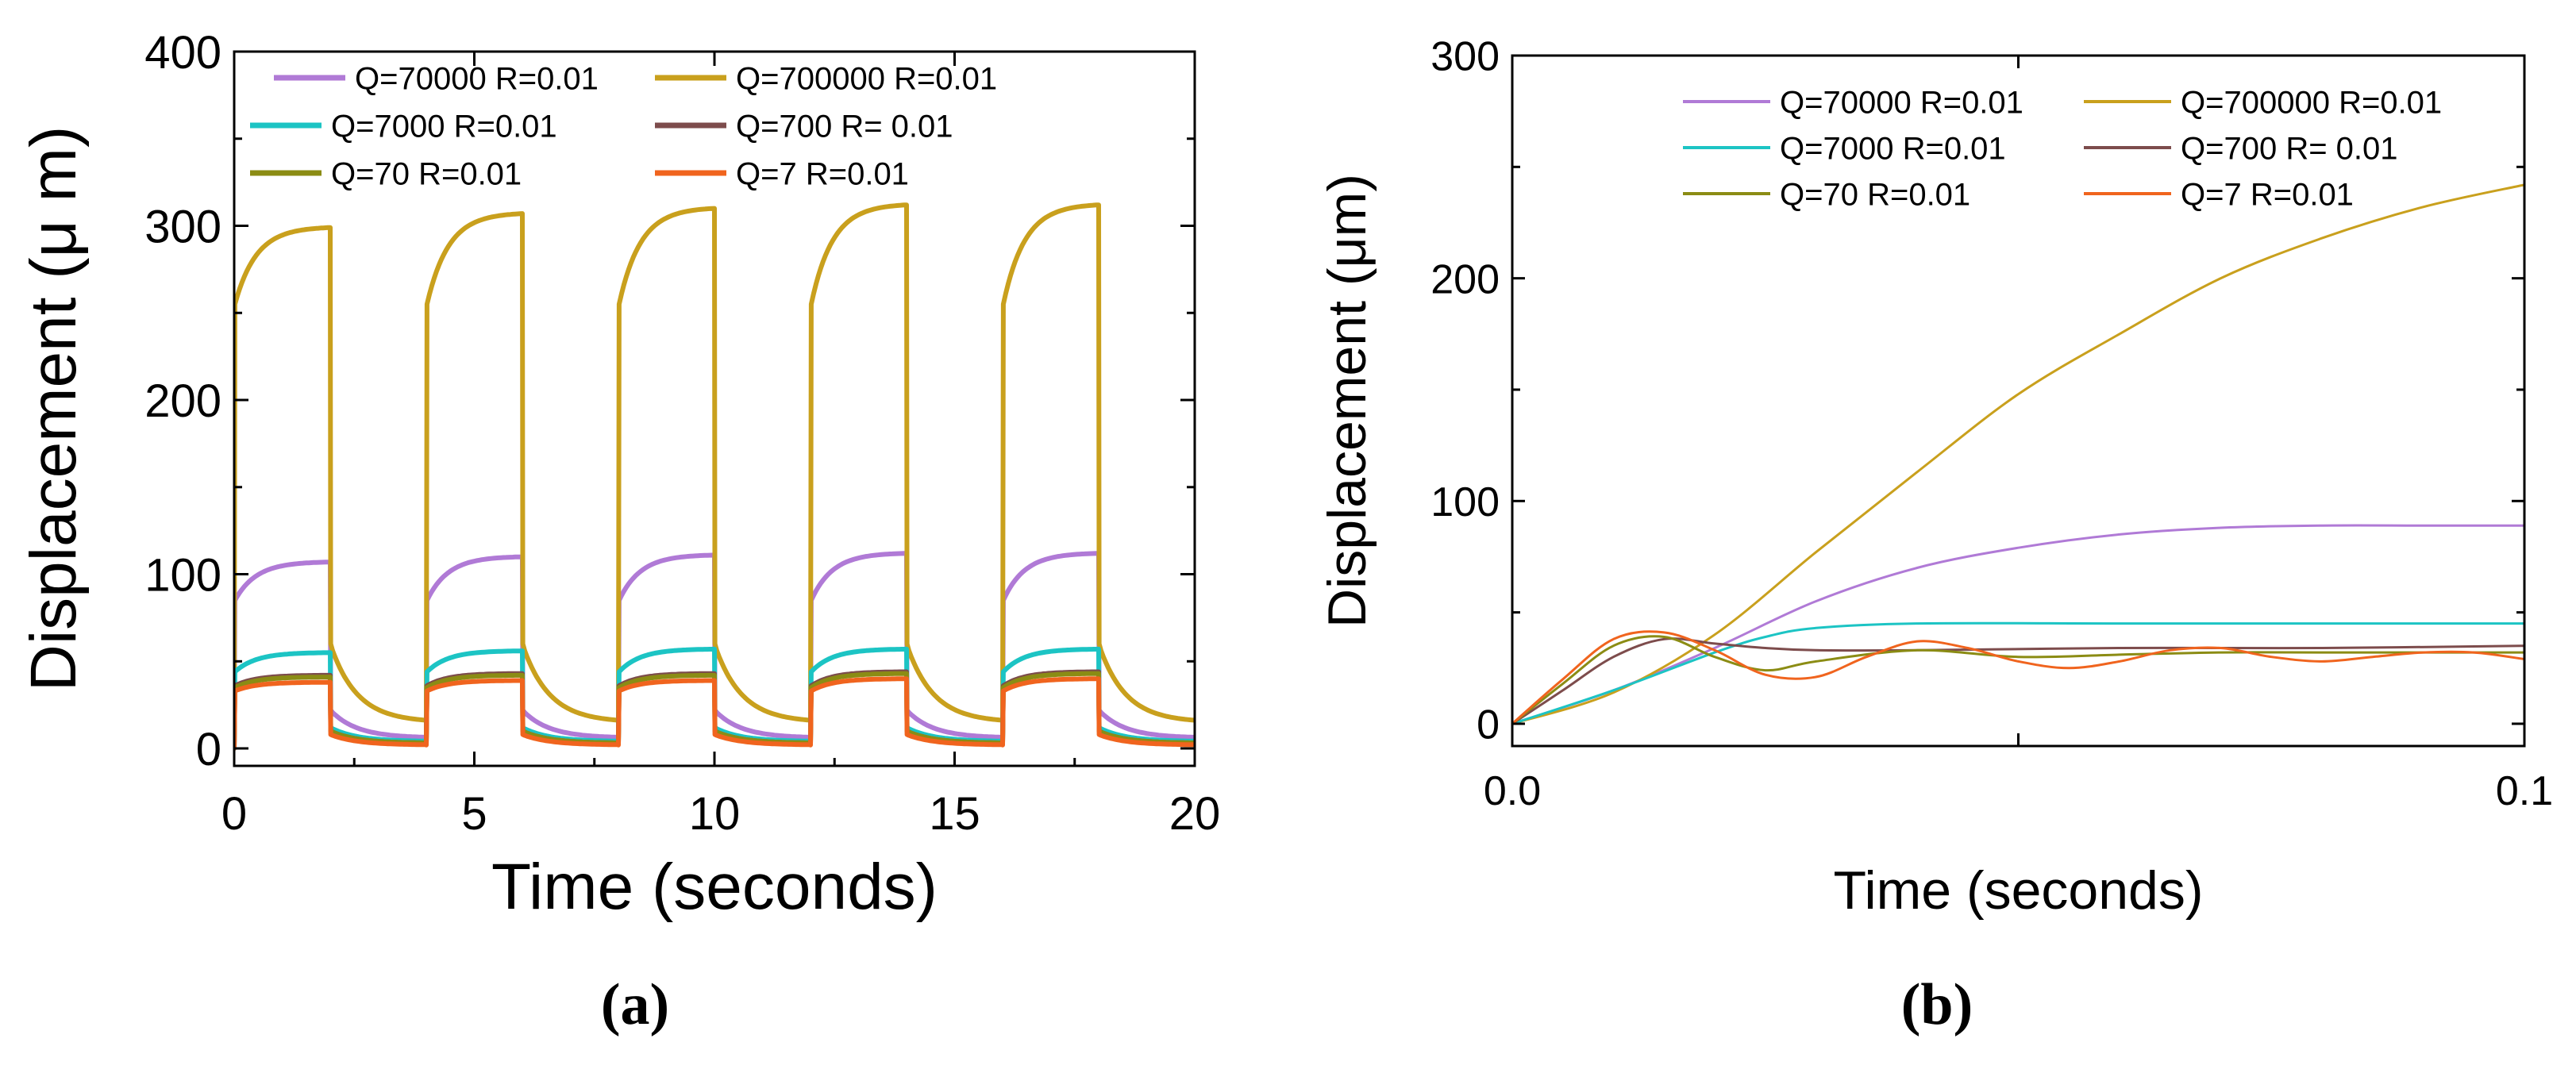  Describe the element at coordinates (715, 814) in the screenshot. I see `x-tick-label: 10` at that location.